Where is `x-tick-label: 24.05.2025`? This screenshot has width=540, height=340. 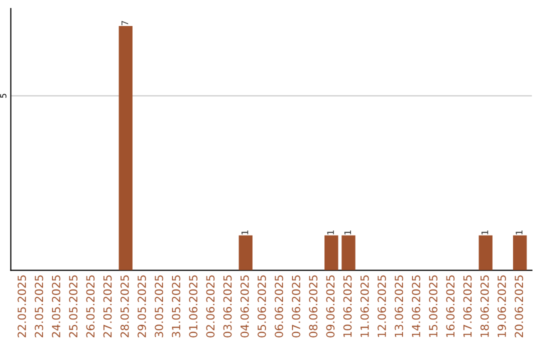 x-tick-label: 24.05.2025 is located at coordinates (56, 306).